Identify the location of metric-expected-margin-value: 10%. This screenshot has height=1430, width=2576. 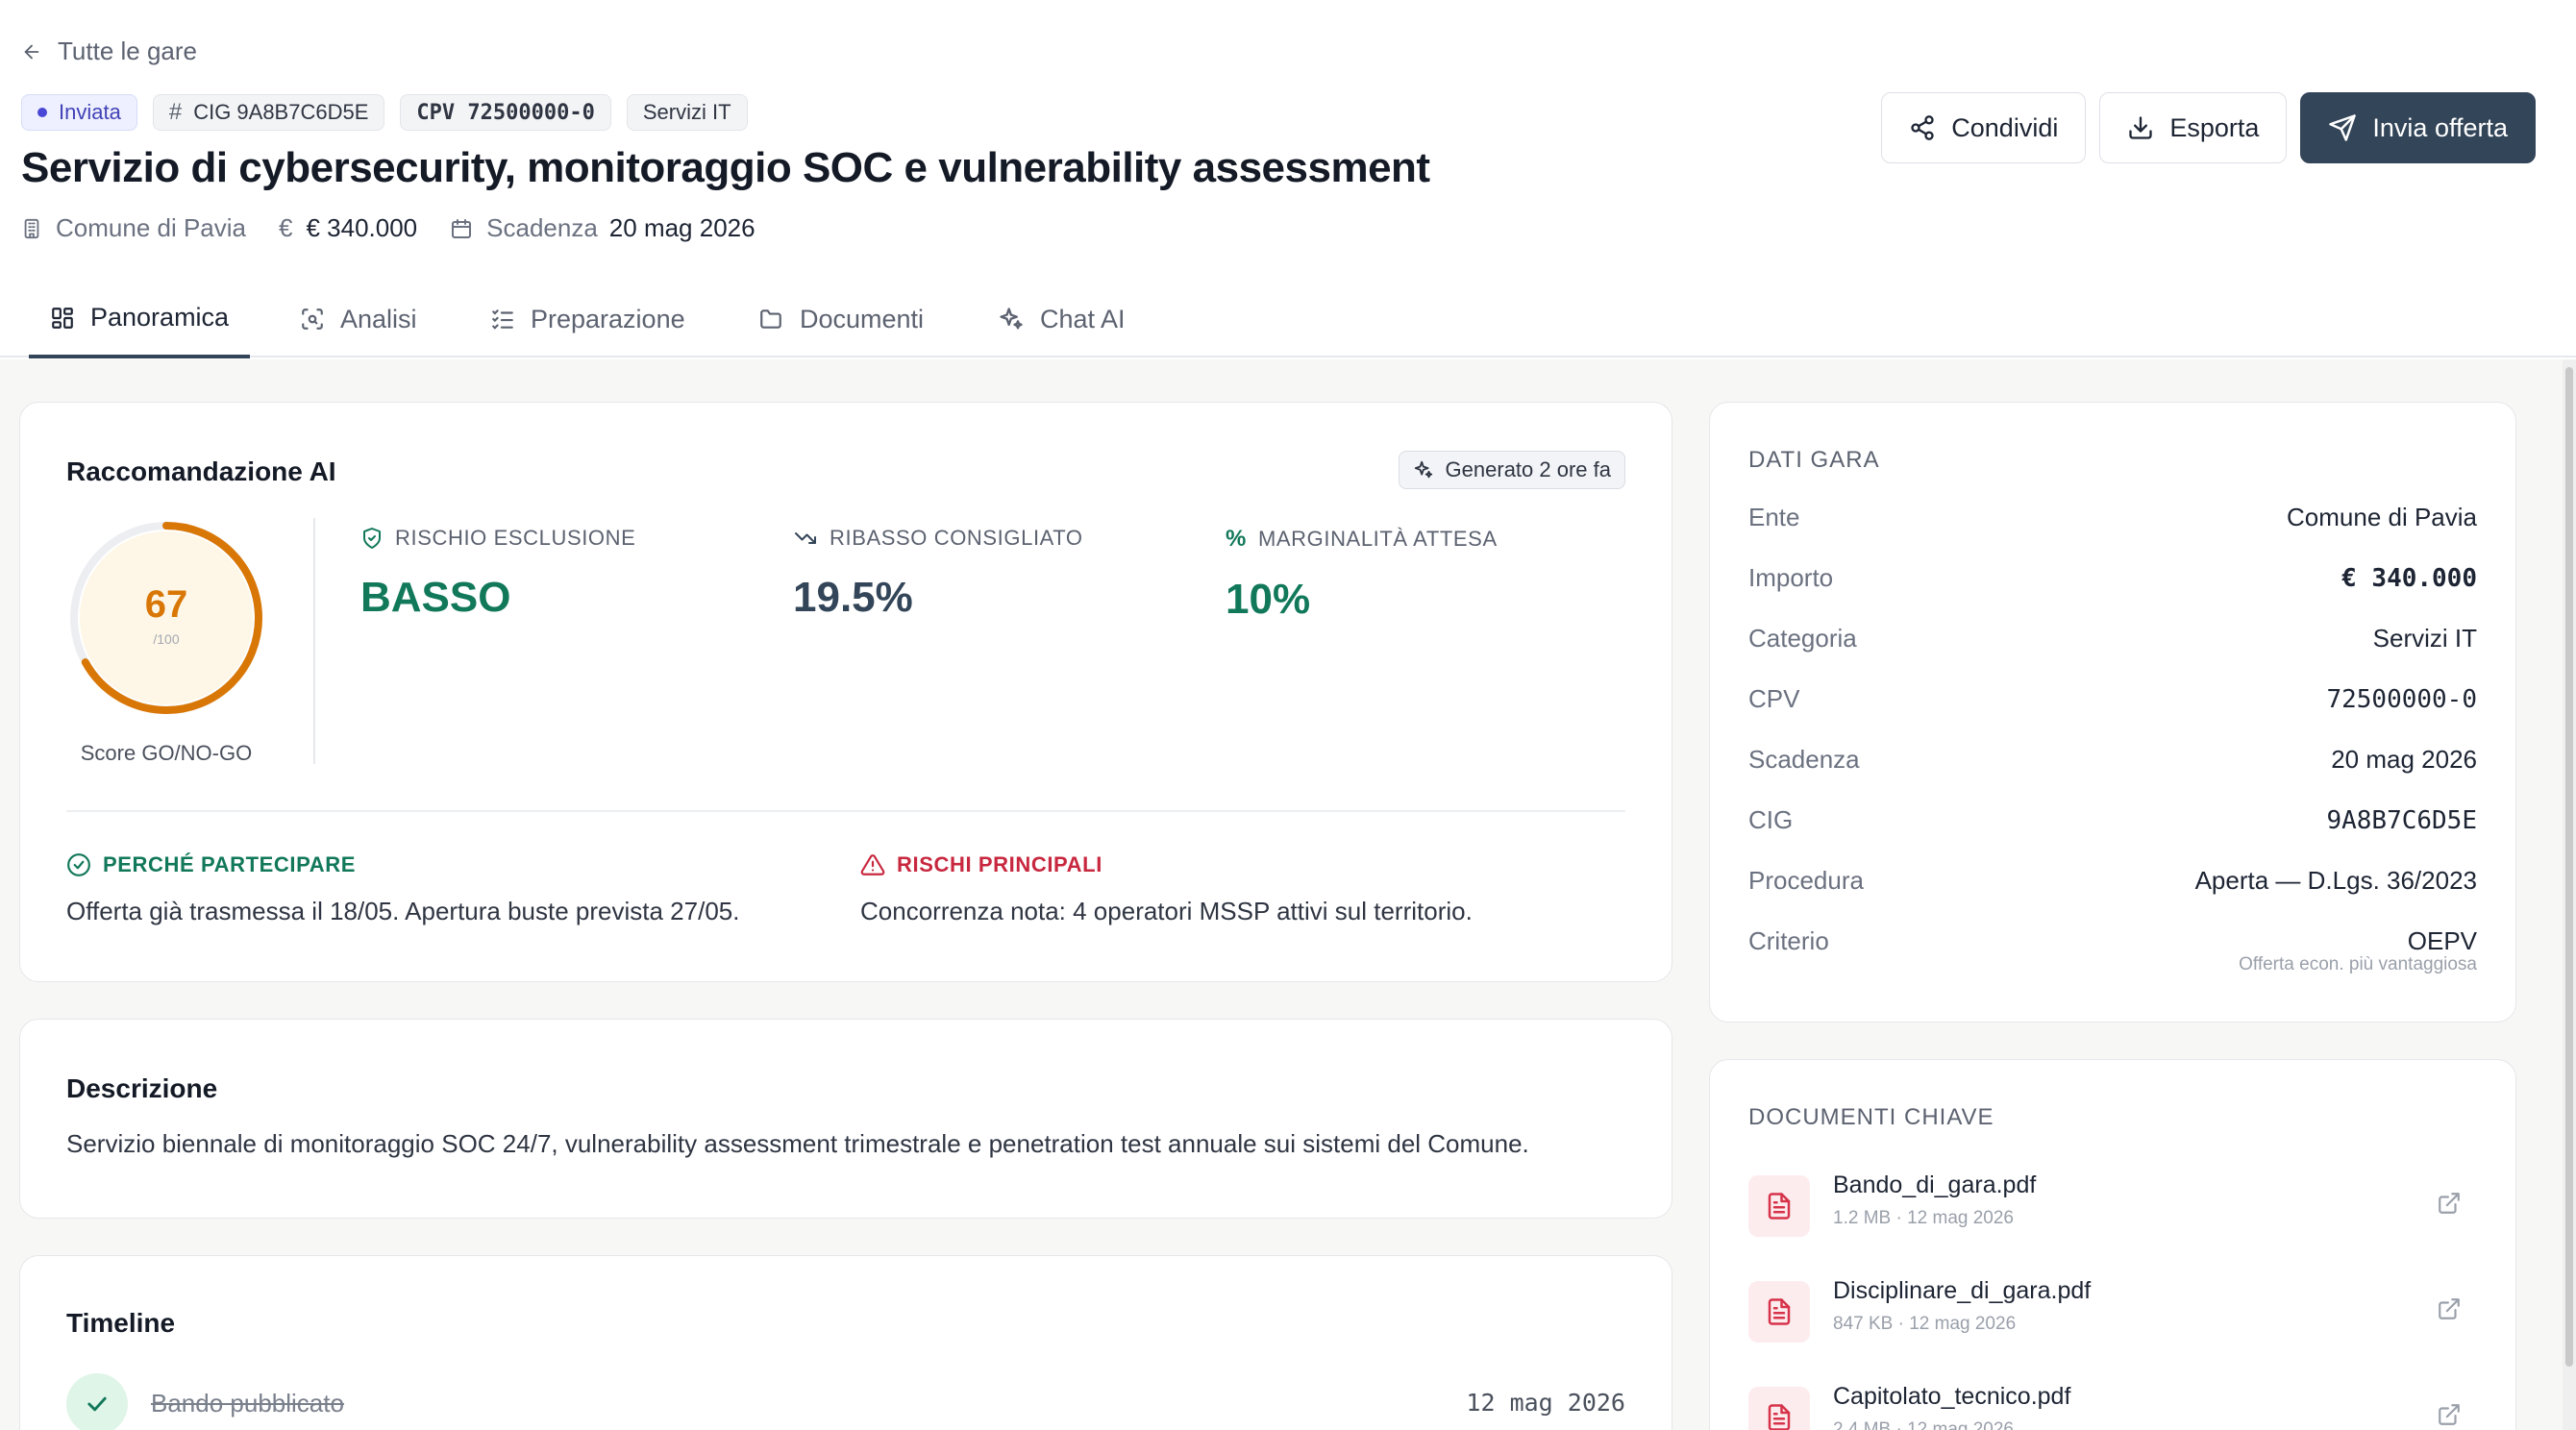
(1268, 599).